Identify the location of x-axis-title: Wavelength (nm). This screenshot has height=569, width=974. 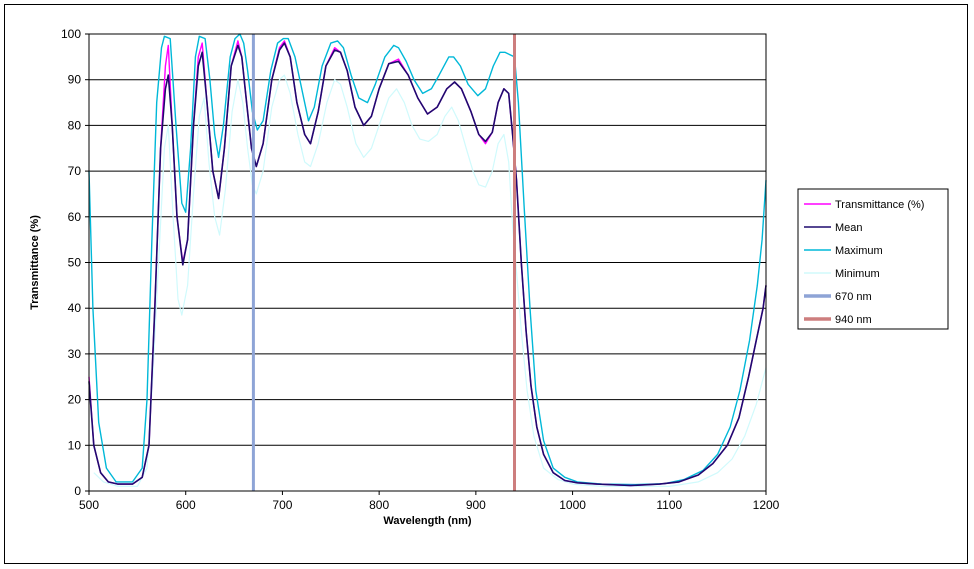
(427, 521).